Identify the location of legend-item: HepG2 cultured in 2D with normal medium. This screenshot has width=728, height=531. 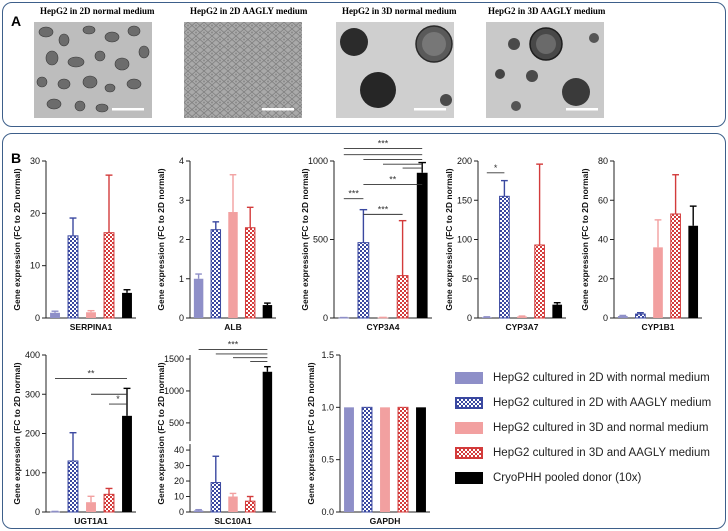
(582, 378).